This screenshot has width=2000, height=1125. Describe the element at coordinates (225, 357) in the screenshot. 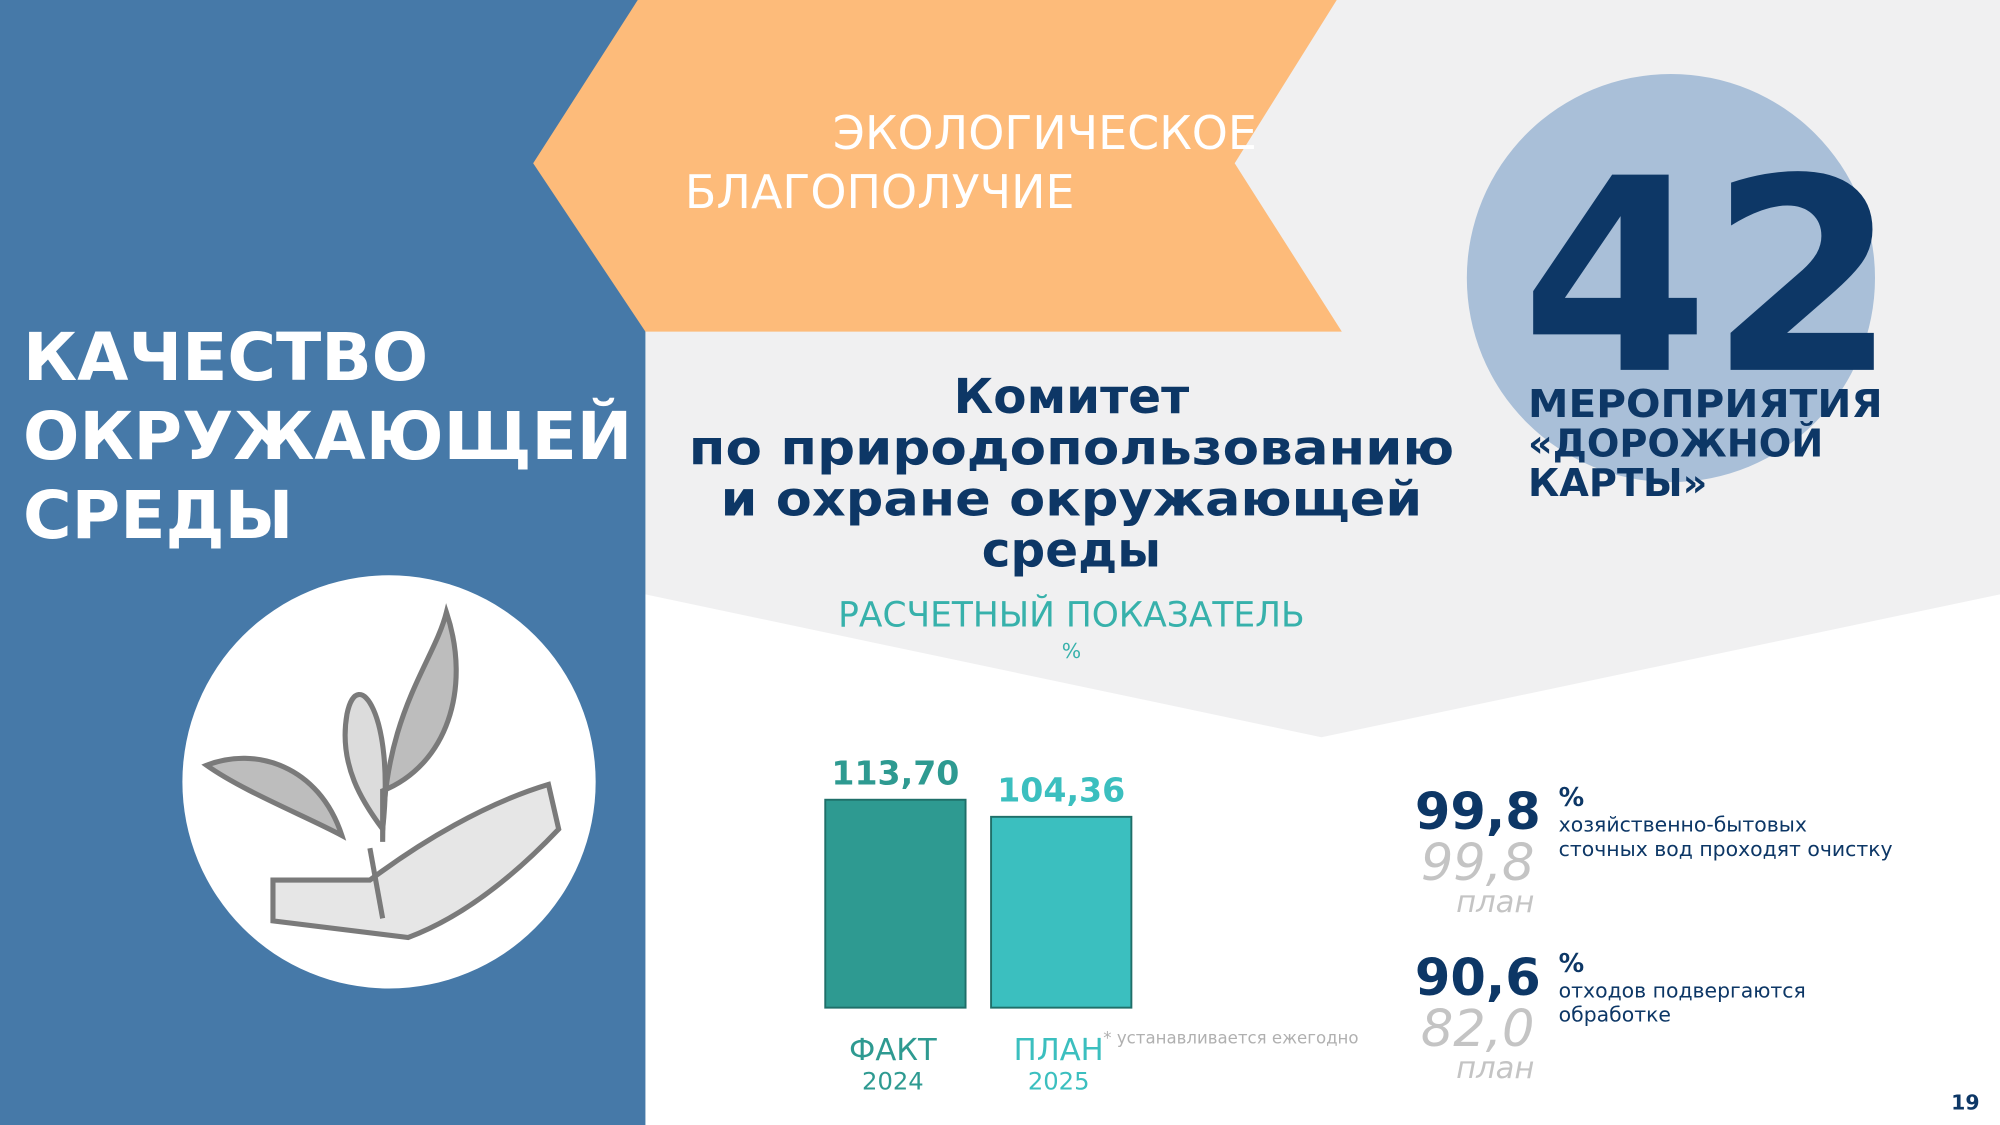

I see `topic-title: КАЧЕСТВО` at that location.